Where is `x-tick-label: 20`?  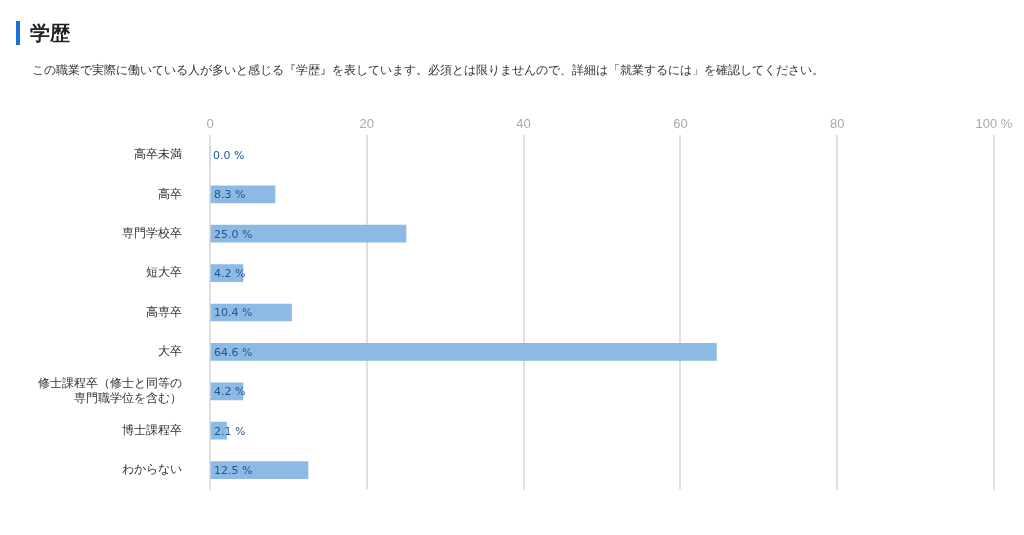
x-tick-label: 20 is located at coordinates (367, 123).